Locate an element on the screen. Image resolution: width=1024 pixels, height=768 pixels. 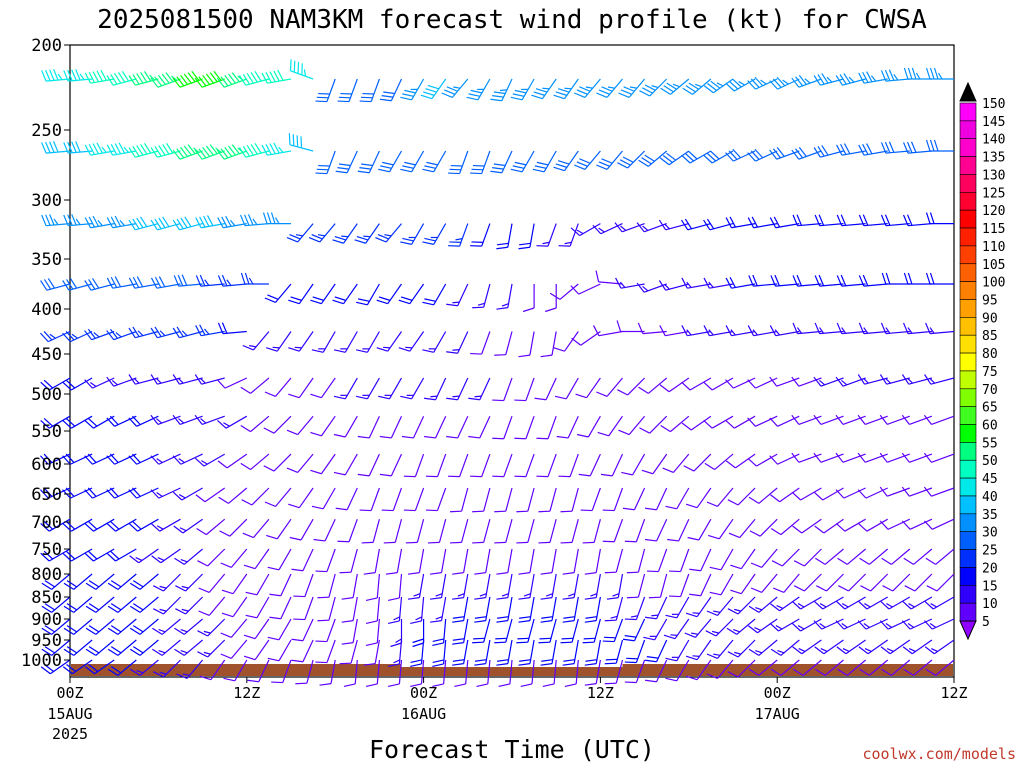
colorbar-label: 85 is located at coordinates (990, 336).